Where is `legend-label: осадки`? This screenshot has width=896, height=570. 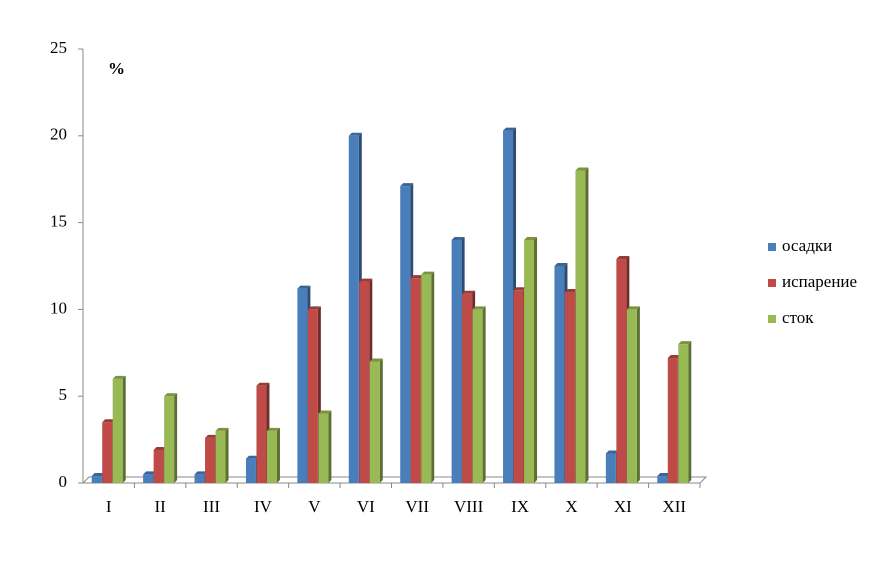 legend-label: осадки is located at coordinates (807, 245).